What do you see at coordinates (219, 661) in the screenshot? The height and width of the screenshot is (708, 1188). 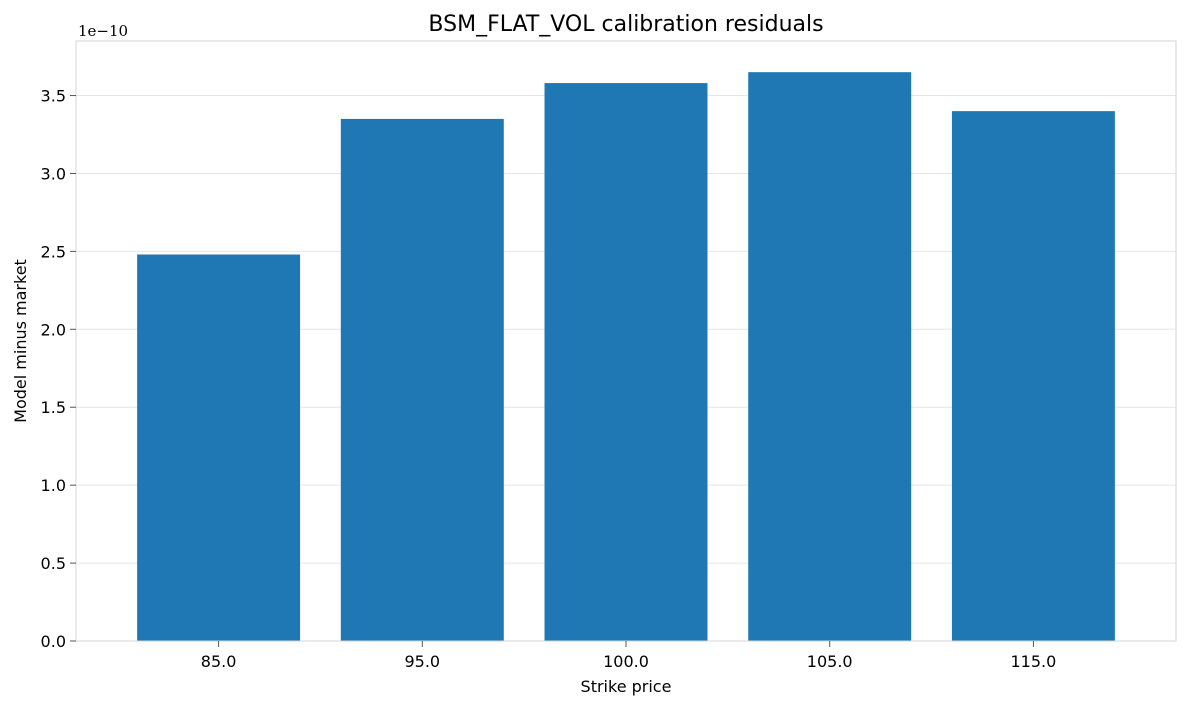 I see `x-tick-label: 85.0` at bounding box center [219, 661].